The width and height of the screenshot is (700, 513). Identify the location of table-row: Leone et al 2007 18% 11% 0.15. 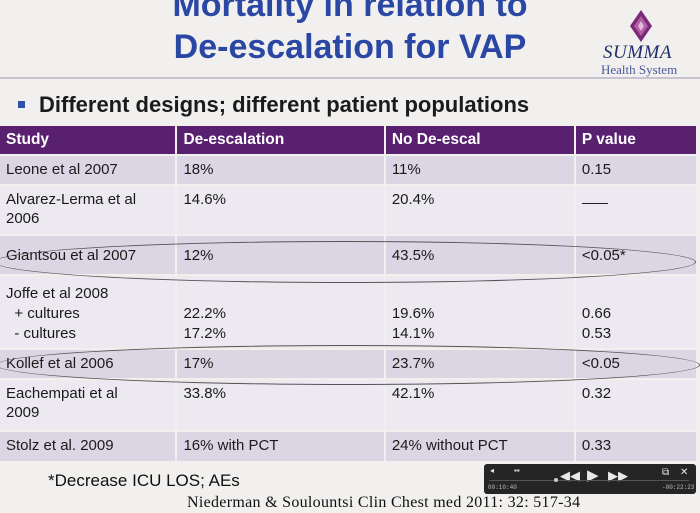
(349, 169).